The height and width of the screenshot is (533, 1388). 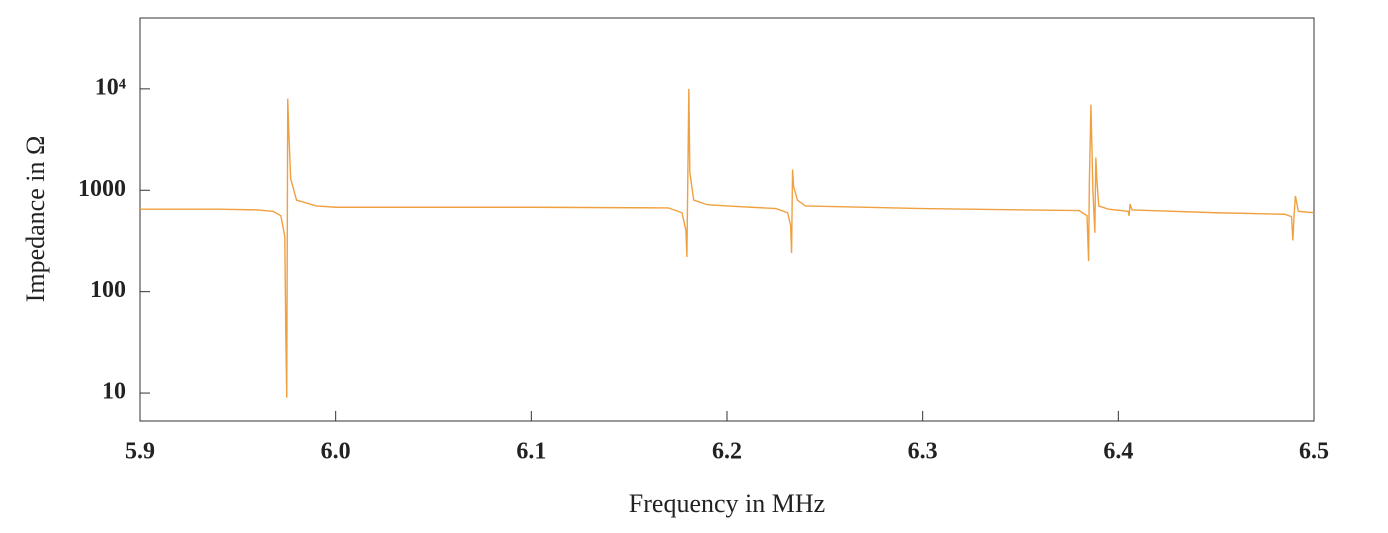 I want to click on x-tick-label: 6.3, so click(x=923, y=452).